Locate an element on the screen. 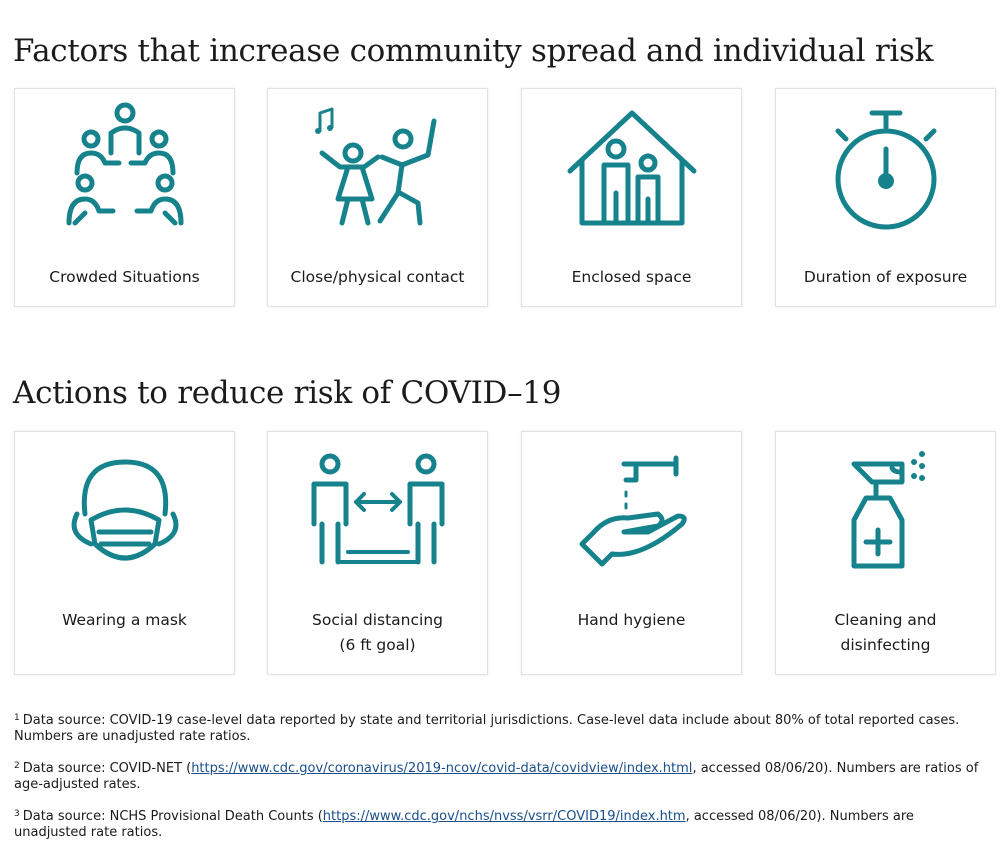 The height and width of the screenshot is (850, 1007). label-line: Close/physical contact is located at coordinates (377, 277).